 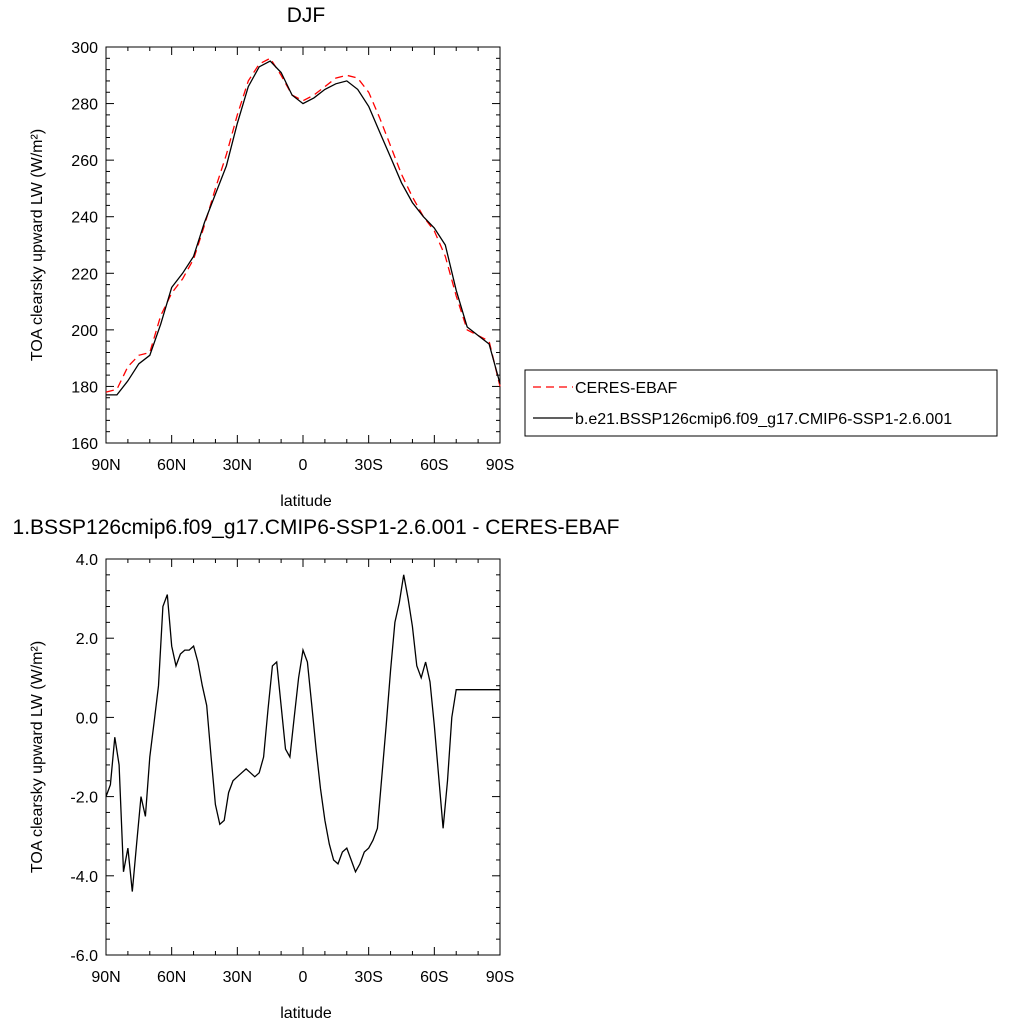 What do you see at coordinates (84, 877) in the screenshot?
I see `y-tick-label: -4.0` at bounding box center [84, 877].